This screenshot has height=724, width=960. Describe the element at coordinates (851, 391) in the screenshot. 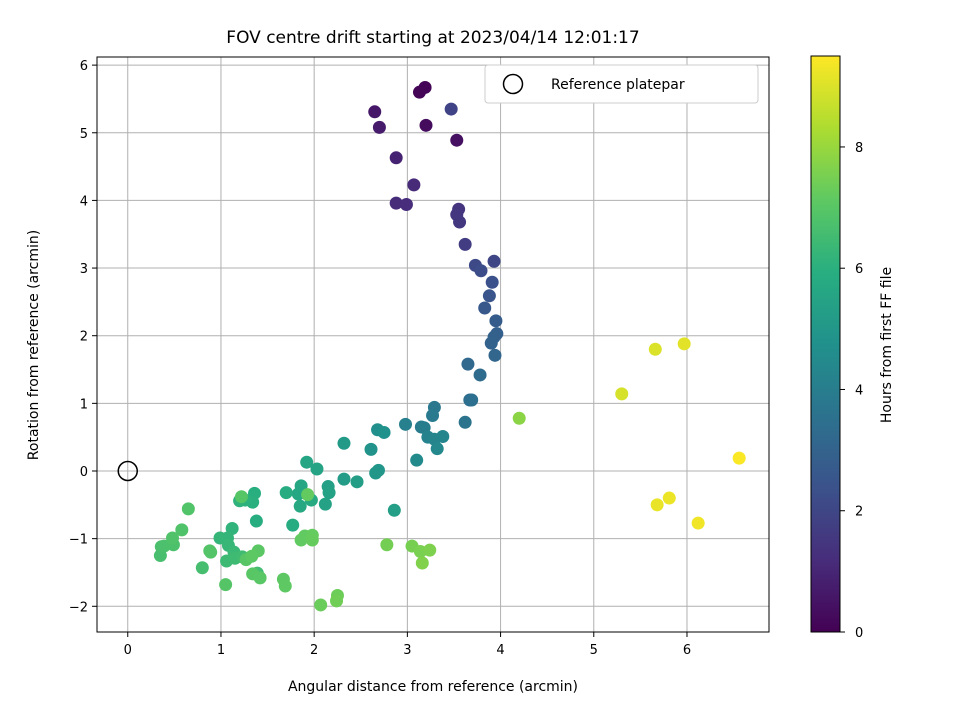

I see `colorbar-ticks: 0 2 4 6 8` at that location.